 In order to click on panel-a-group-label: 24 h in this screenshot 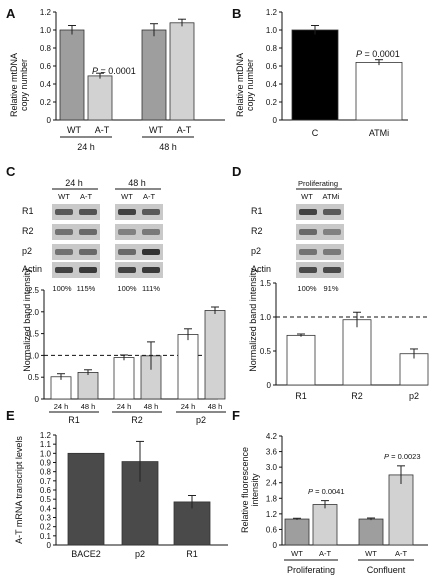, I will do `click(86, 147)`.